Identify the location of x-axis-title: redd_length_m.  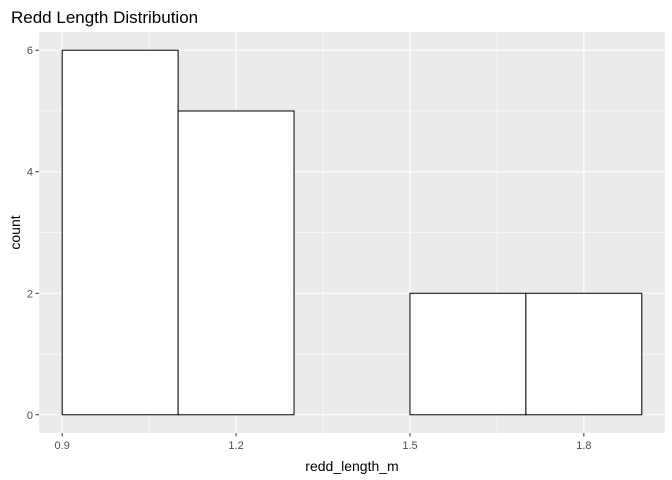
(351, 466).